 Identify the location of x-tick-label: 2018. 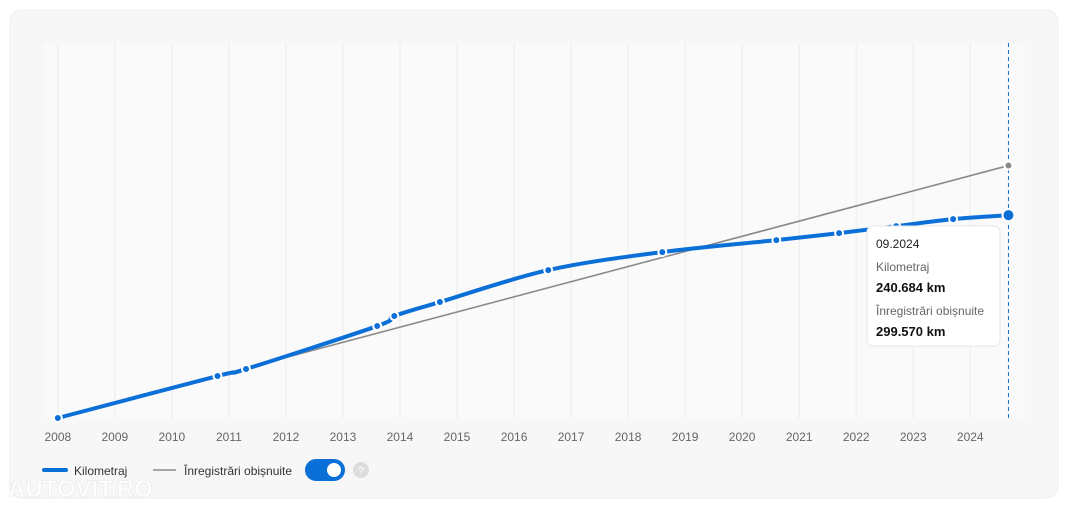
(628, 437).